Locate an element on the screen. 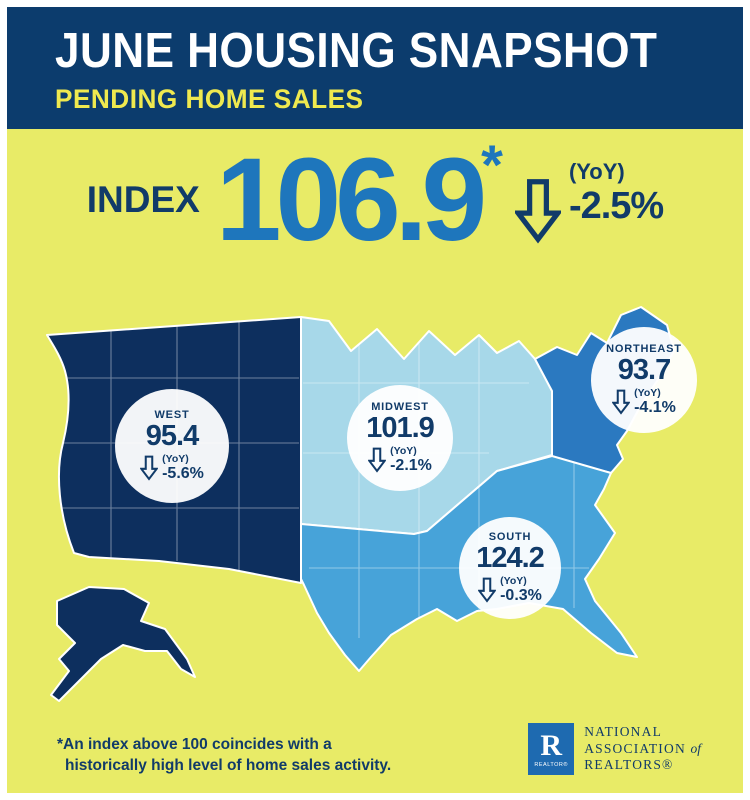 This screenshot has width=750, height=800. region-yoy: (YoY) -0.3% is located at coordinates (510, 589).